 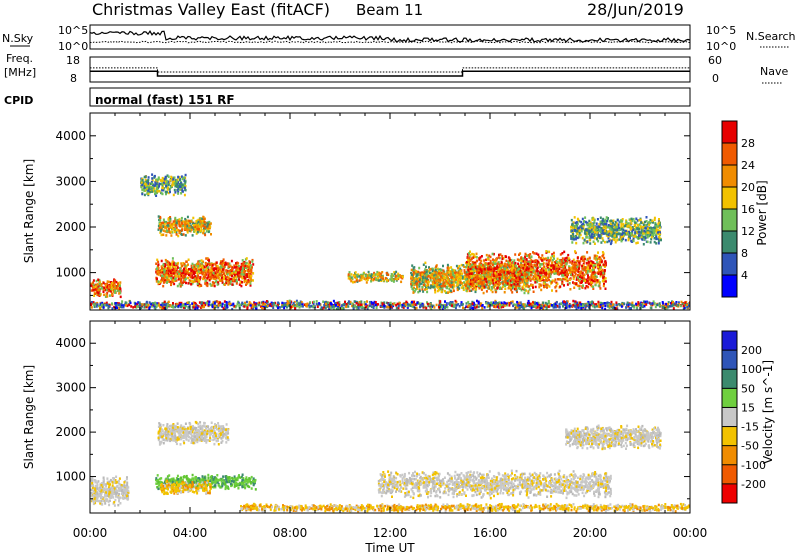 I want to click on cpid-mode-label: normal (fast) 151 RF, so click(x=165, y=100).